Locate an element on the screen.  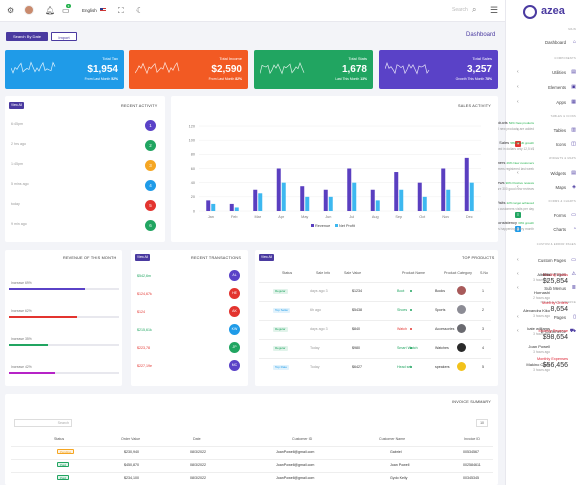
card-subtext: From Last Month 52% is located at coordinates (101, 79).